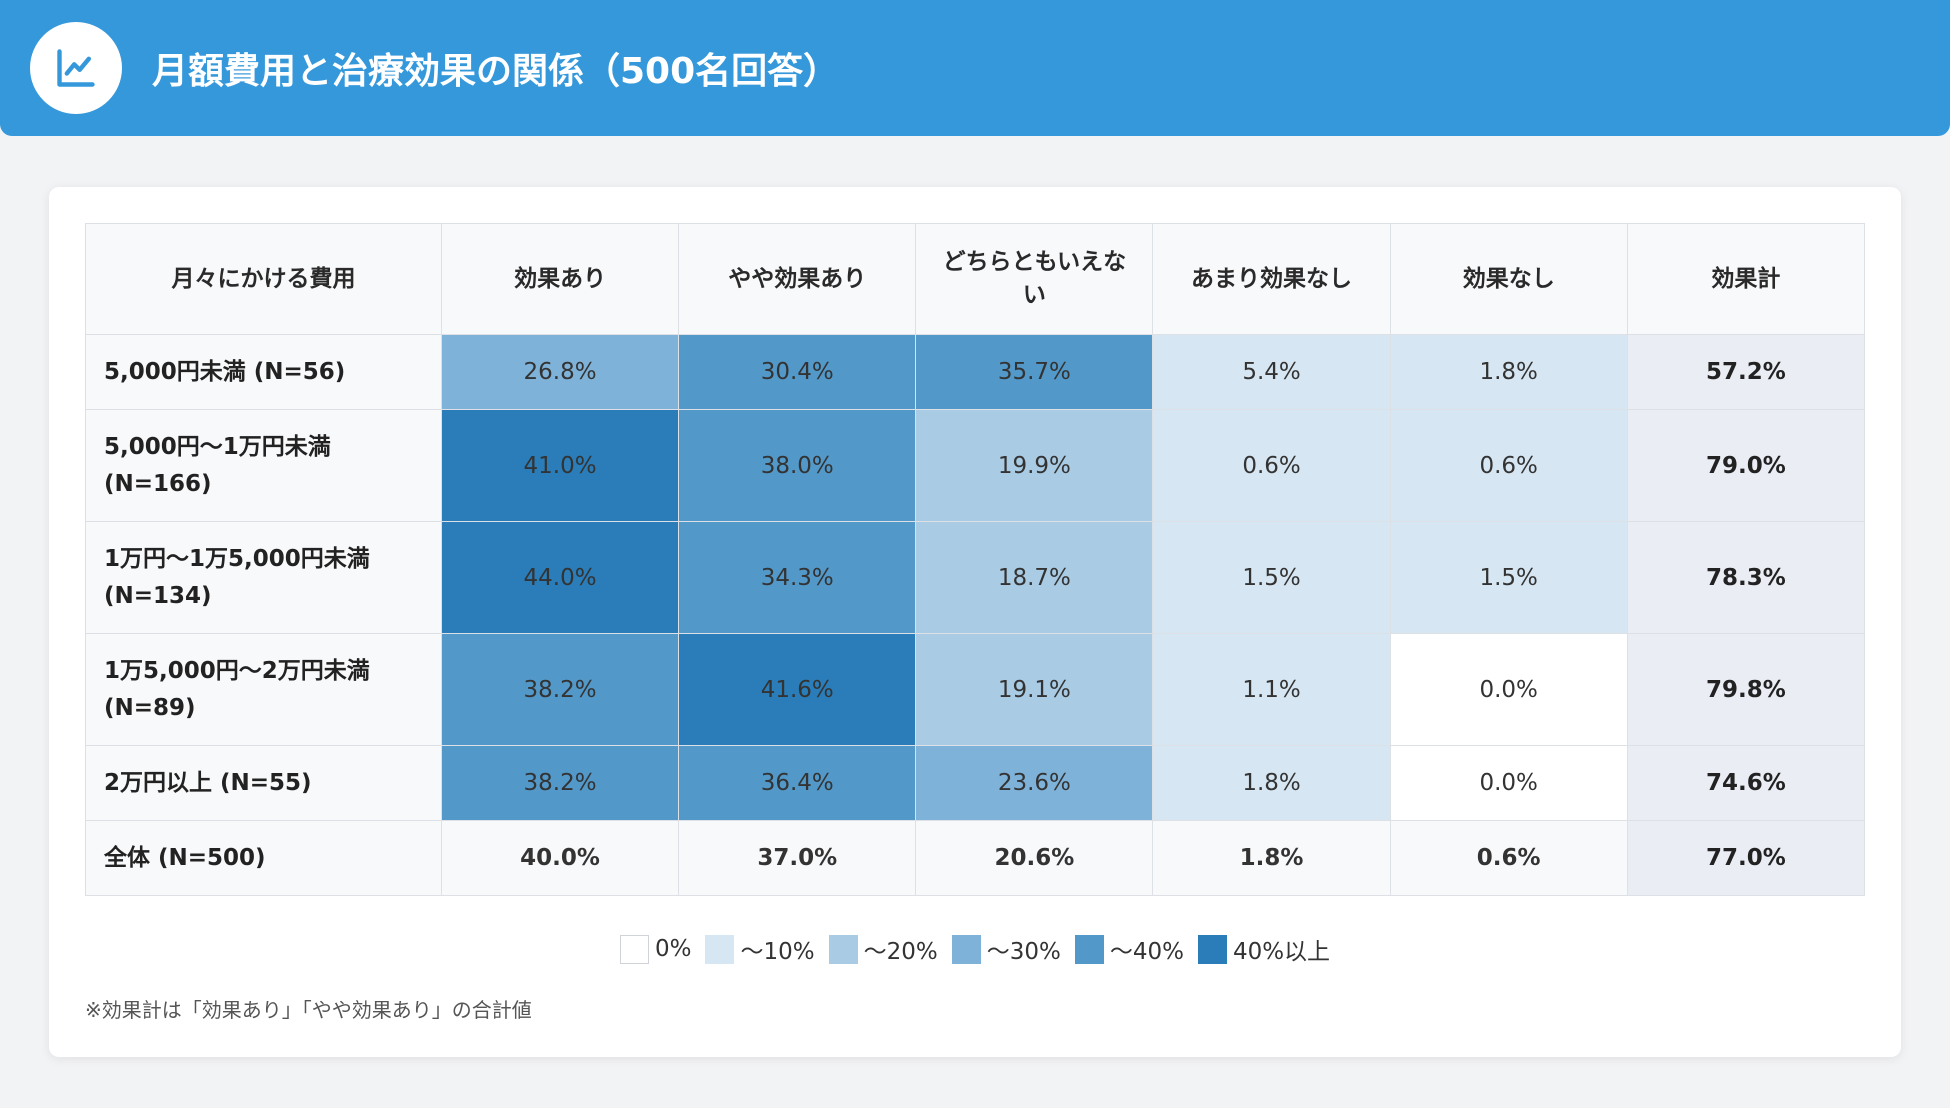 The width and height of the screenshot is (1950, 1108). I want to click on heatmap-cell: 41.0%, so click(560, 465).